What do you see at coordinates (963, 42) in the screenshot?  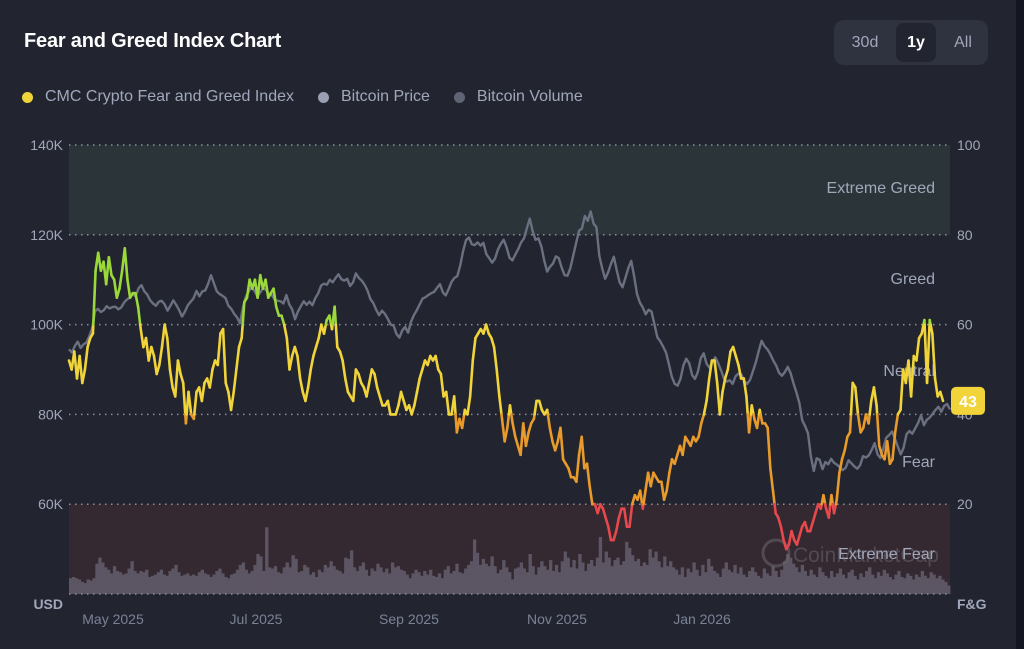 I see `range-all-button: All` at bounding box center [963, 42].